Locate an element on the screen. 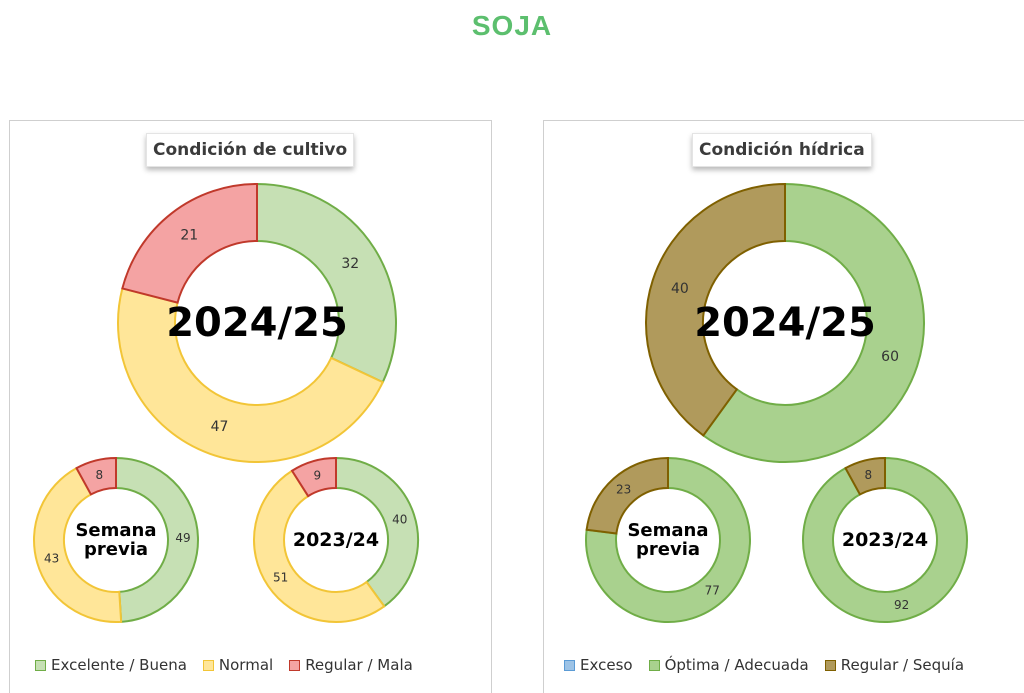 The width and height of the screenshot is (1024, 693). donut-0: 60 40 2024/25 is located at coordinates (785, 322).